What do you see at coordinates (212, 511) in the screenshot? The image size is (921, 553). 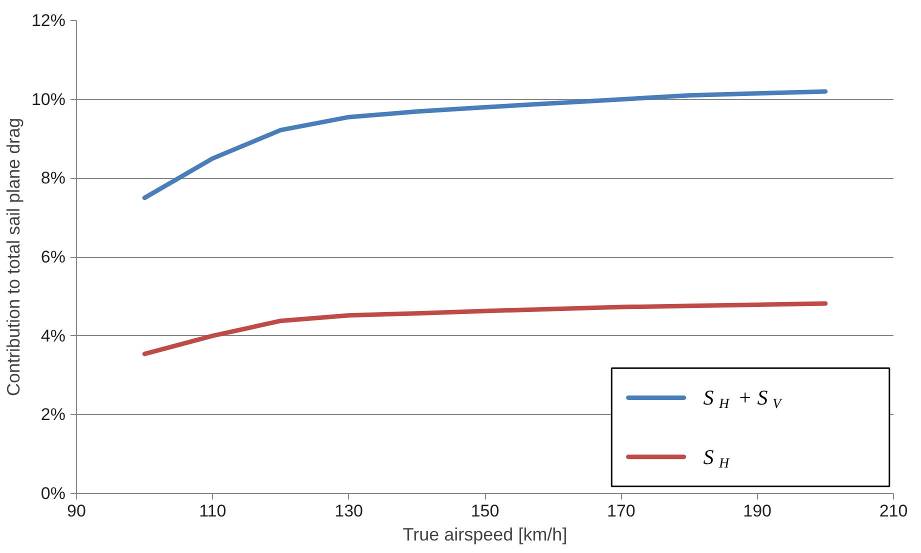 I see `x-tick-label: 110` at bounding box center [212, 511].